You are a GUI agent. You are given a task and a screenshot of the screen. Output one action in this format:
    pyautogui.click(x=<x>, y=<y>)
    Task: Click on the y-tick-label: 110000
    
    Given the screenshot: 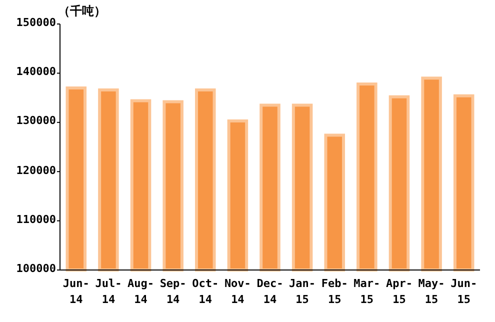 What is the action you would take?
    pyautogui.click(x=35, y=219)
    